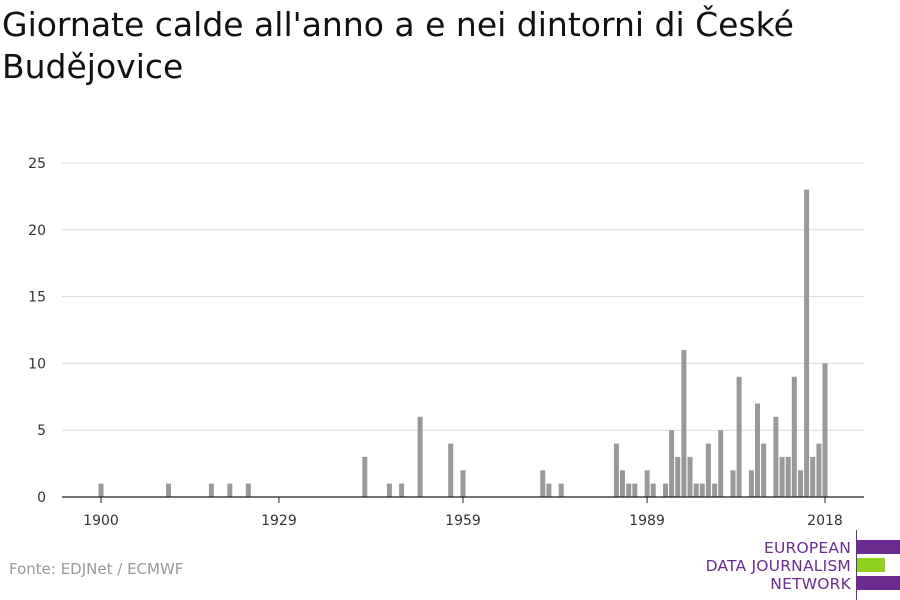  Describe the element at coordinates (635, 490) in the screenshot. I see `bar-1987` at that location.